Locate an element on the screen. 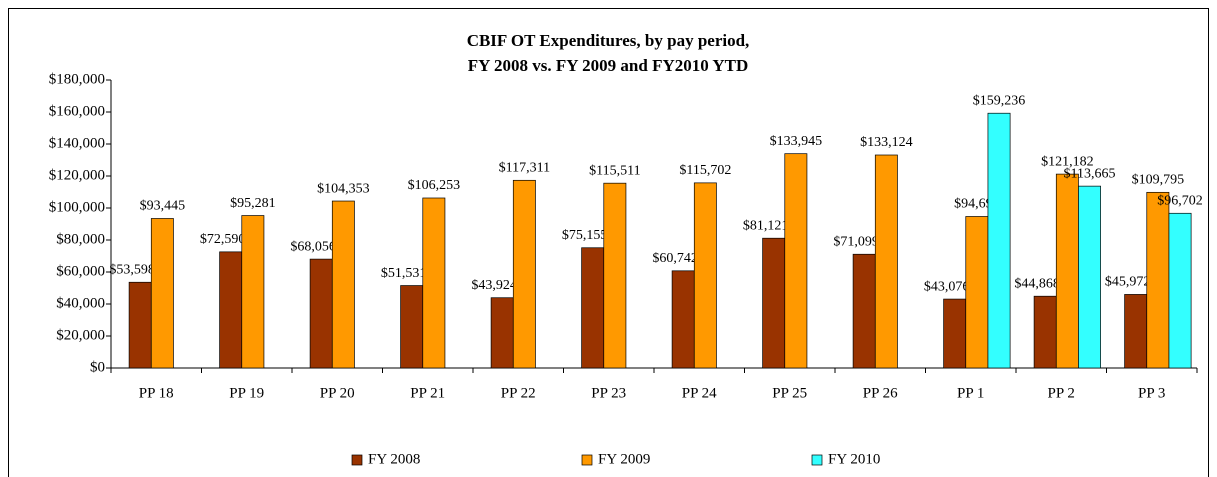 This screenshot has width=1217, height=477. y-tick-label: $100,000 is located at coordinates (77, 207).